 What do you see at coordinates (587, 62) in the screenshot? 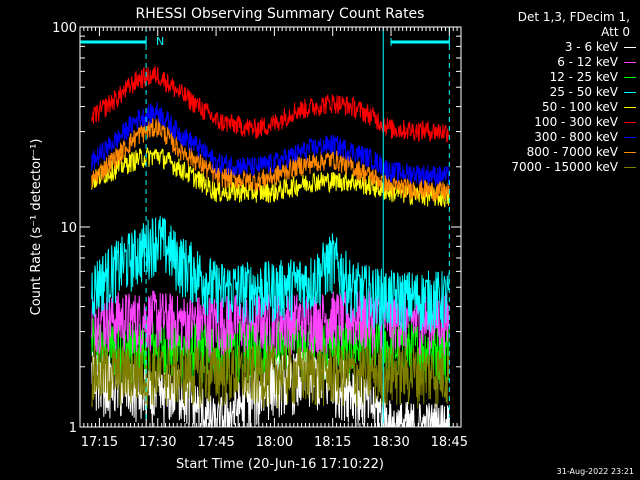
I see `legend-label: 6 - 12 keV` at bounding box center [587, 62].